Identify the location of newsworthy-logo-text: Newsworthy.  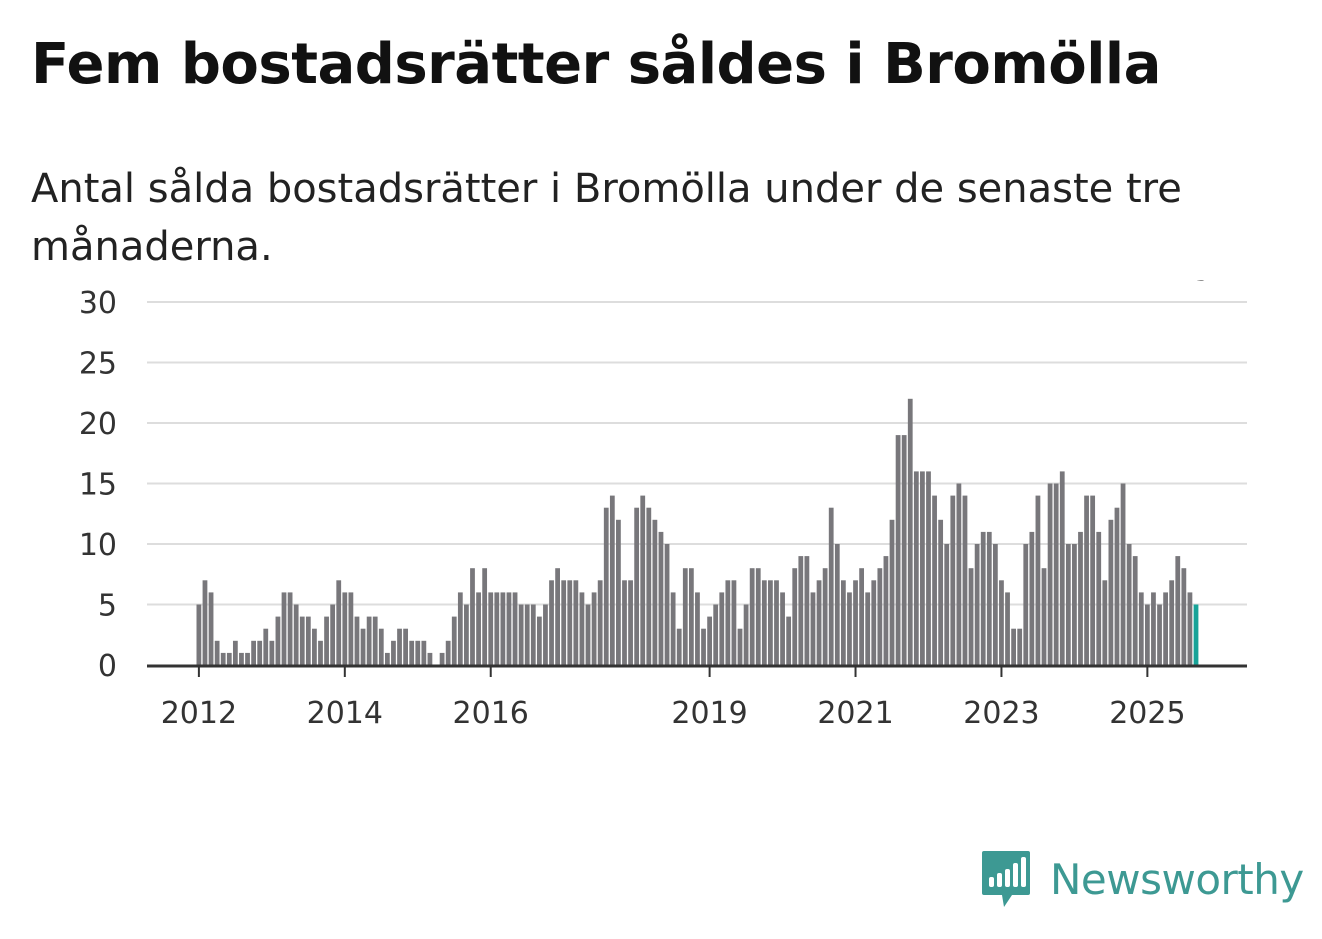
(1177, 879).